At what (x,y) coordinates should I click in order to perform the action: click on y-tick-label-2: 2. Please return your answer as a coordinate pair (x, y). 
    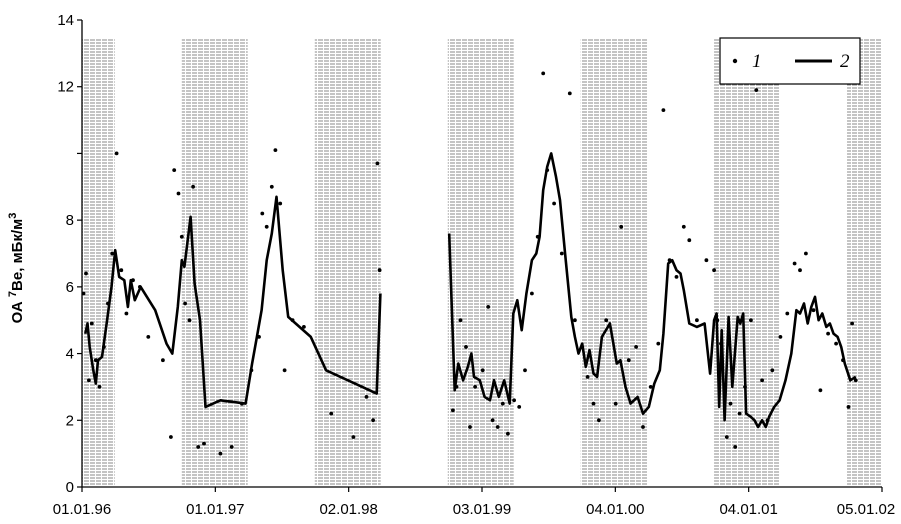
    Looking at the image, I should click on (70, 420).